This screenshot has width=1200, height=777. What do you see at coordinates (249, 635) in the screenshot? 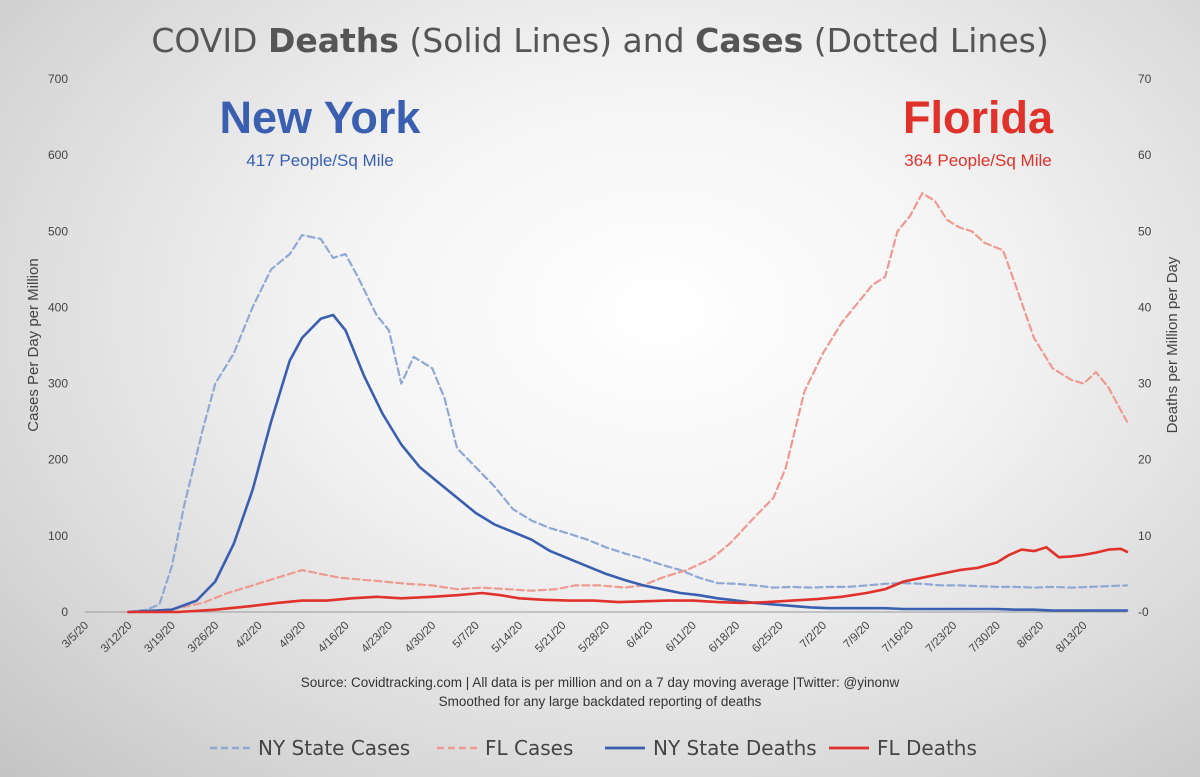
I see `x-tick-label: 4/2/20` at bounding box center [249, 635].